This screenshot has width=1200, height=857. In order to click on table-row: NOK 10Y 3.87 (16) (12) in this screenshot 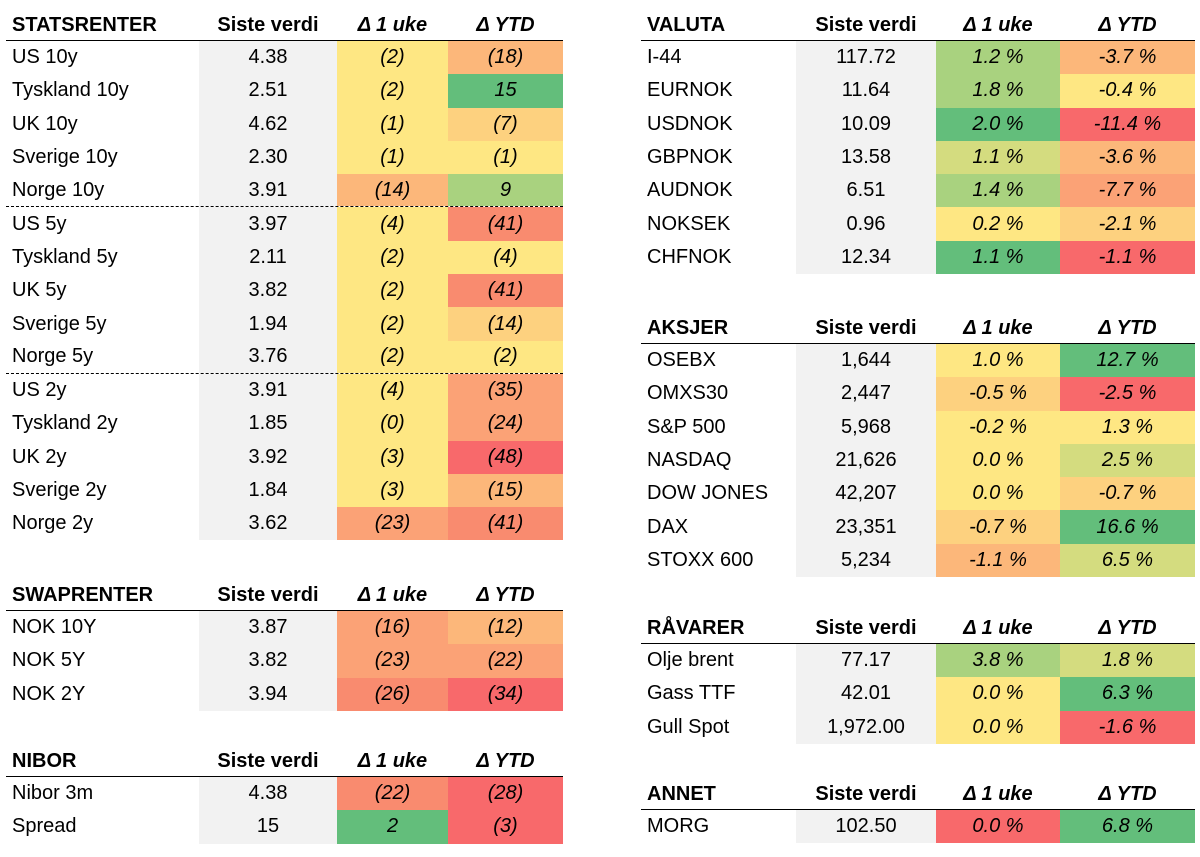, I will do `click(284, 628)`.